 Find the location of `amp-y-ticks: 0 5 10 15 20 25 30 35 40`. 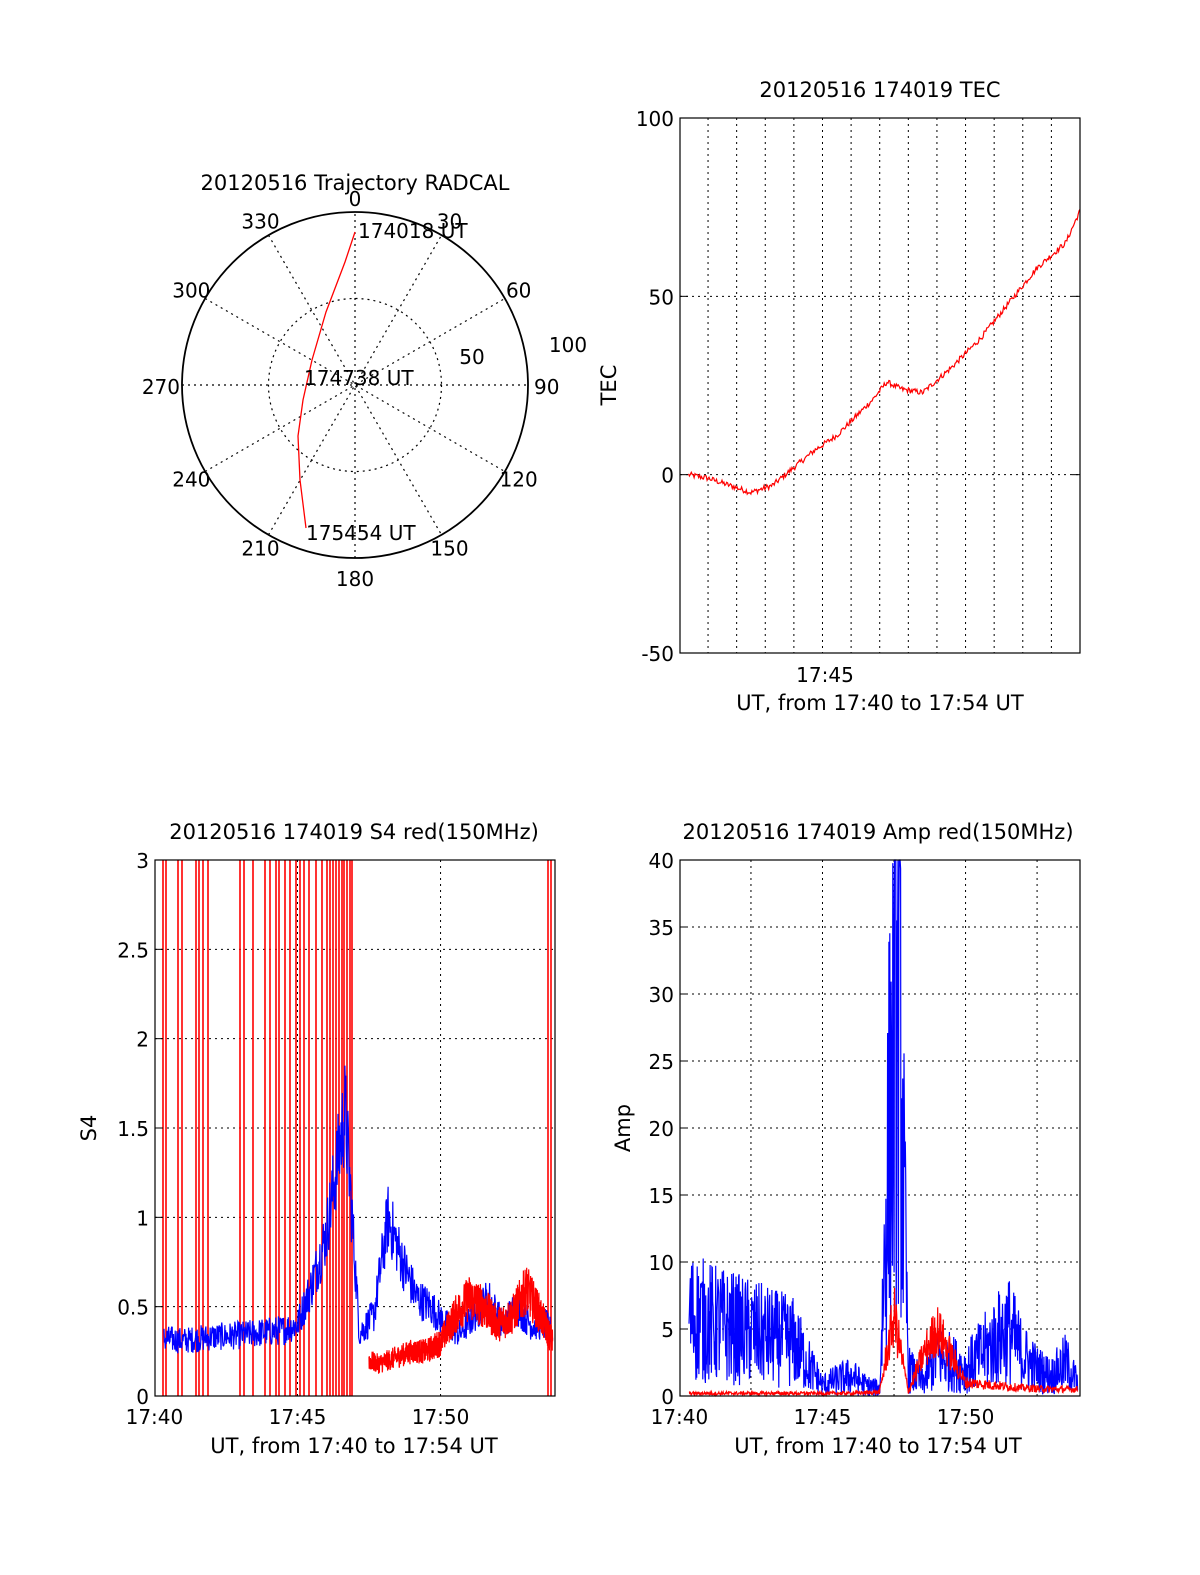

amp-y-ticks: 0 5 10 15 20 25 30 35 40 is located at coordinates (668, 1129).